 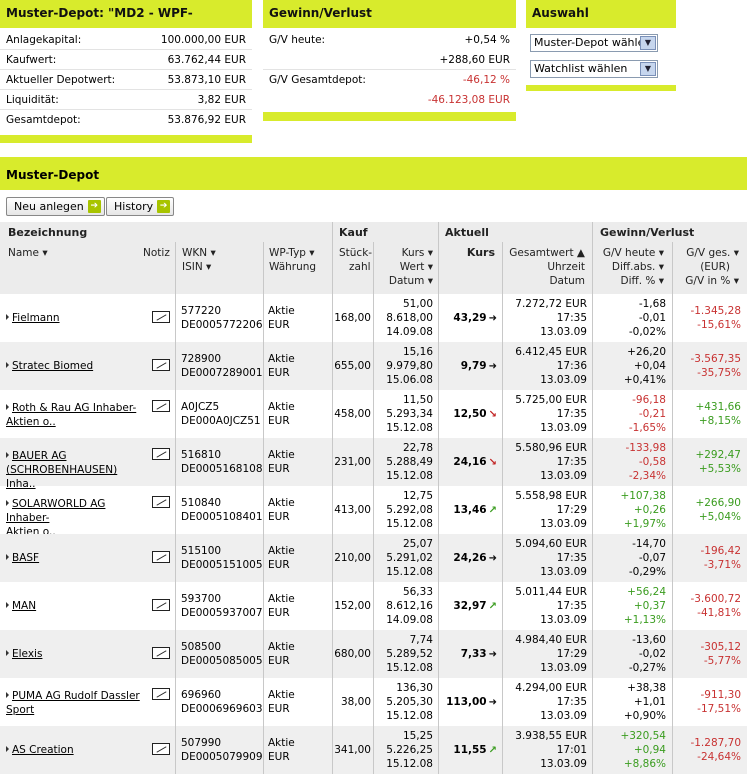 What do you see at coordinates (409, 318) in the screenshot?
I see `kauf-wert: 8.618,00` at bounding box center [409, 318].